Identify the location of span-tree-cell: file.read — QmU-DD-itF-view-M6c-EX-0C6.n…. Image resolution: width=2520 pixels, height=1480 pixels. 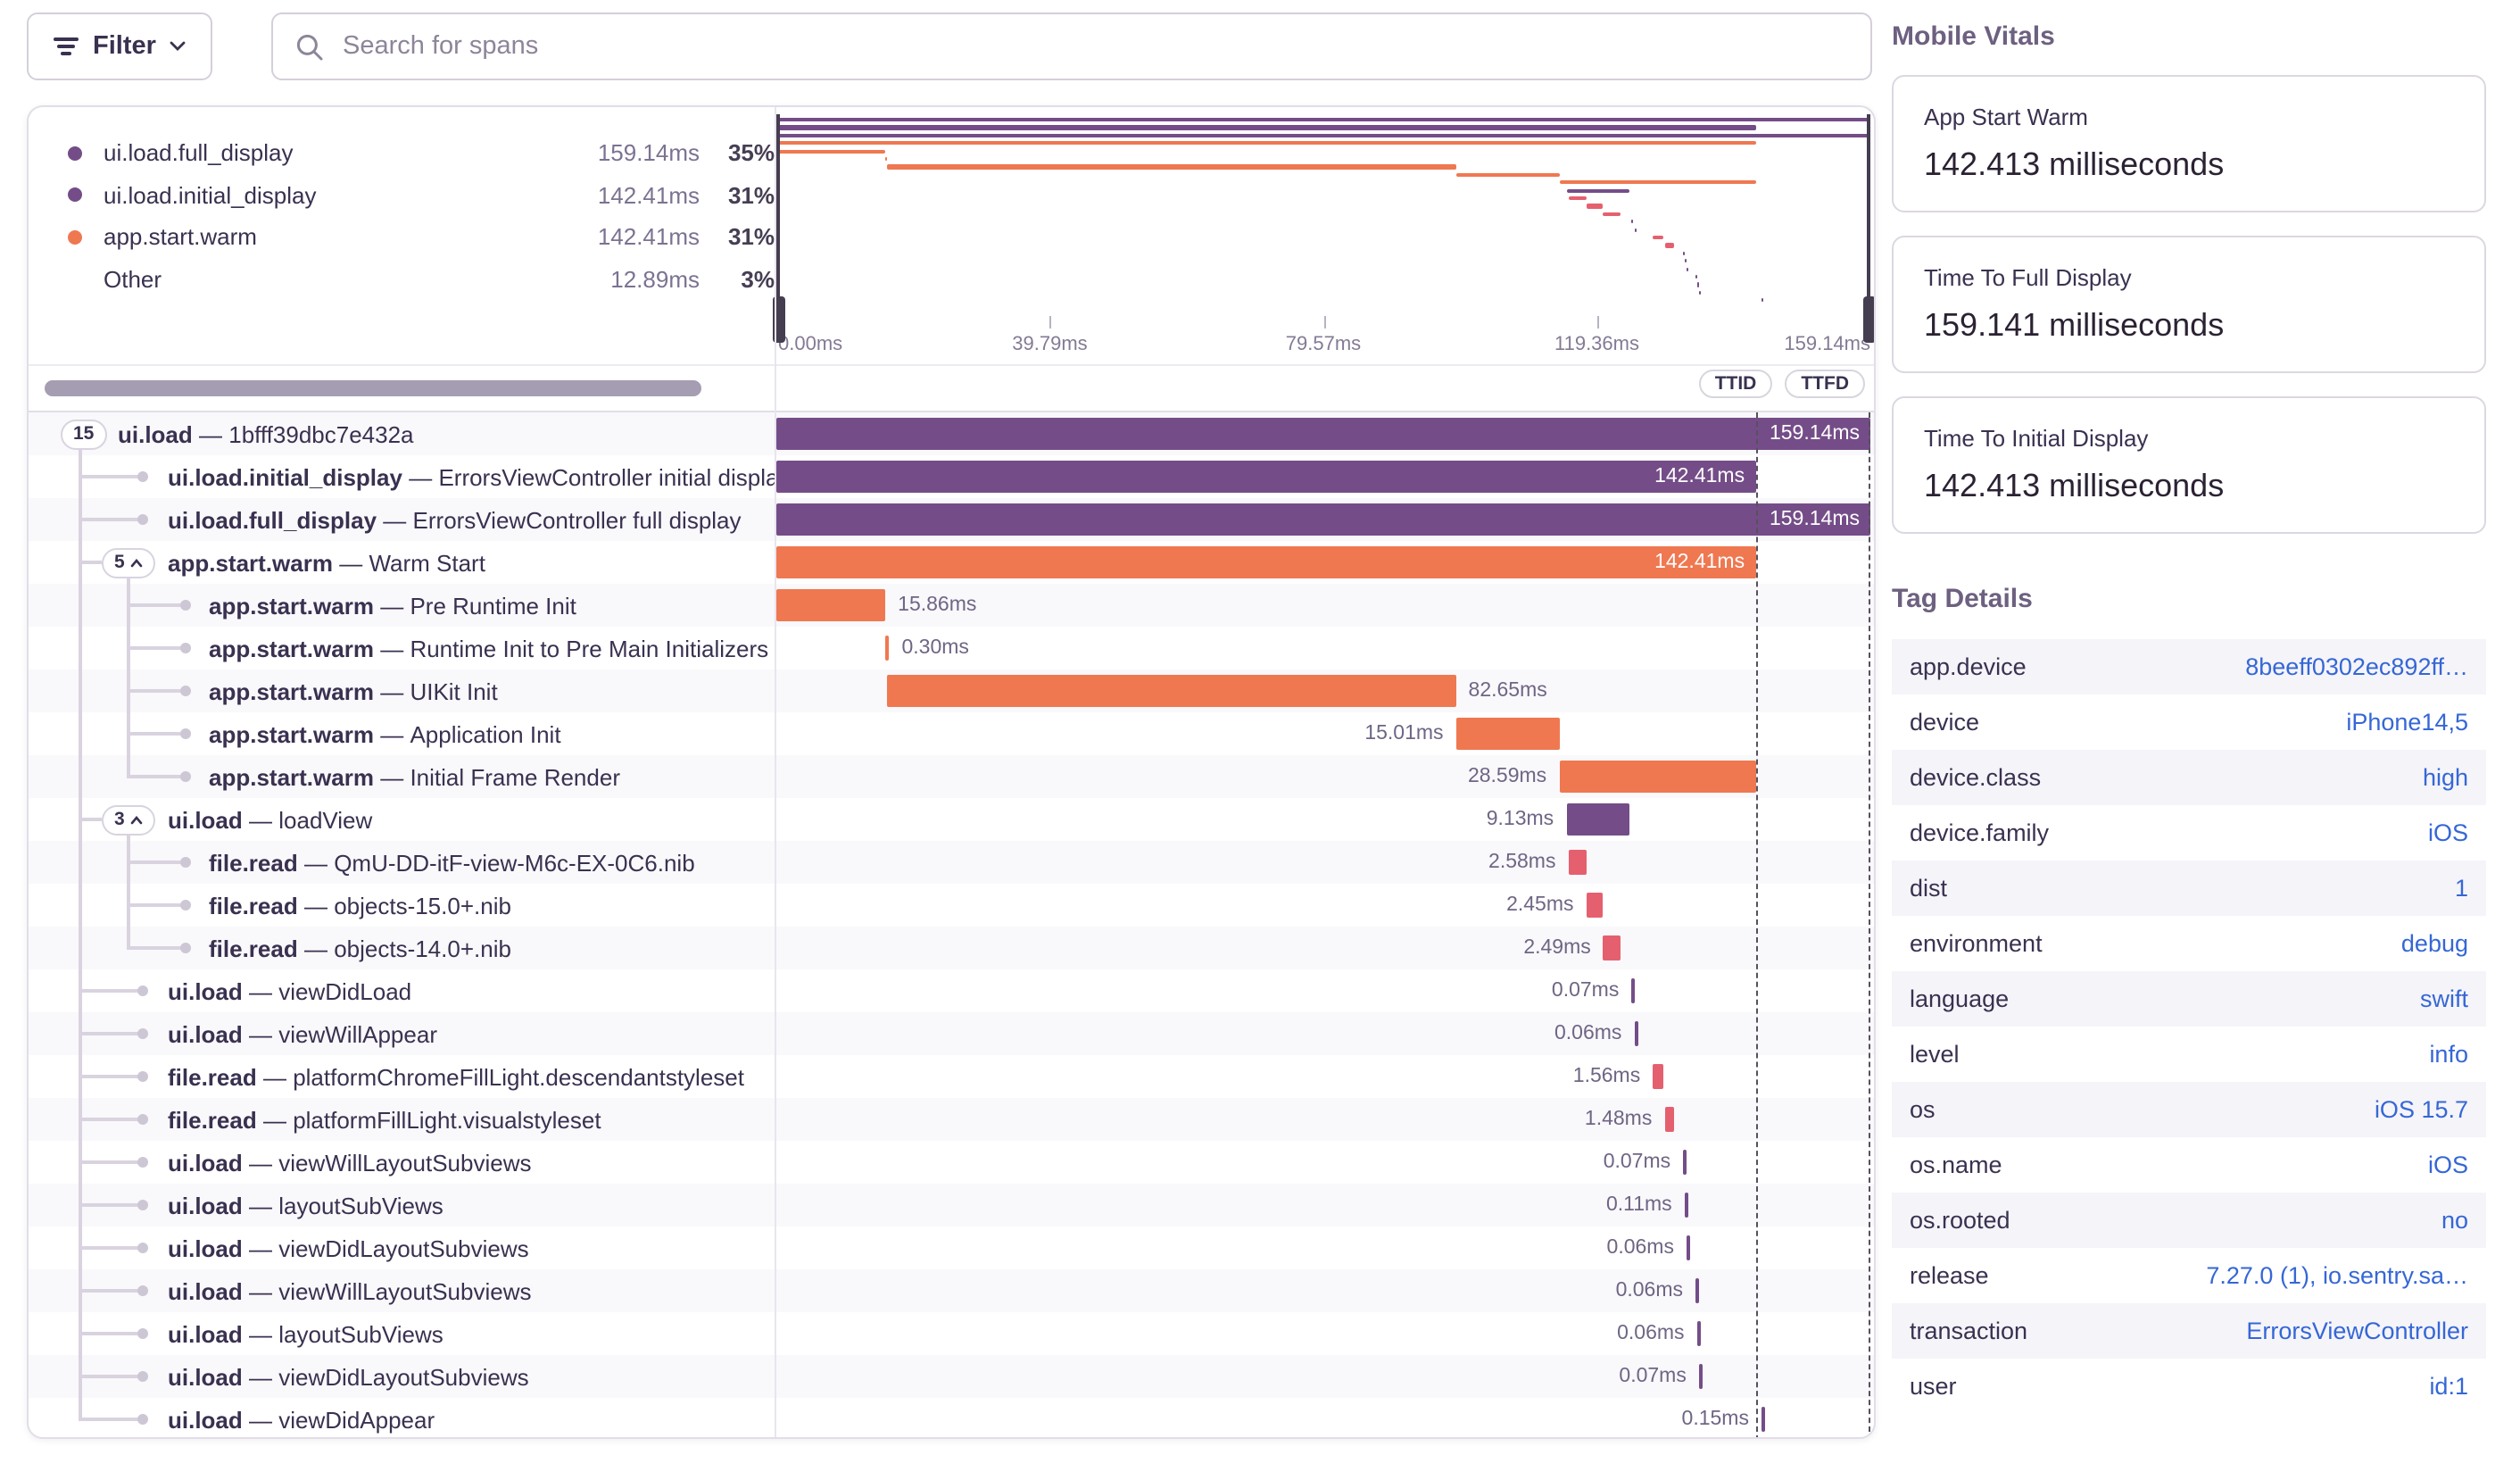
(402, 862).